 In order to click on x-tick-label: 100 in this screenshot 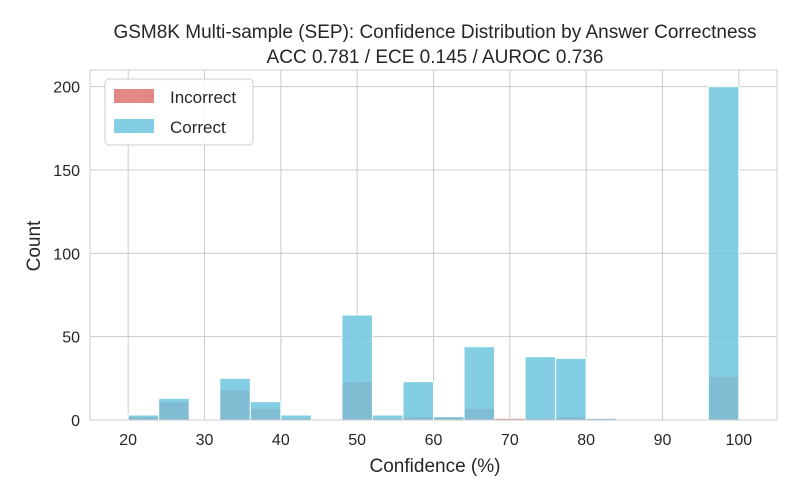, I will do `click(738, 440)`.